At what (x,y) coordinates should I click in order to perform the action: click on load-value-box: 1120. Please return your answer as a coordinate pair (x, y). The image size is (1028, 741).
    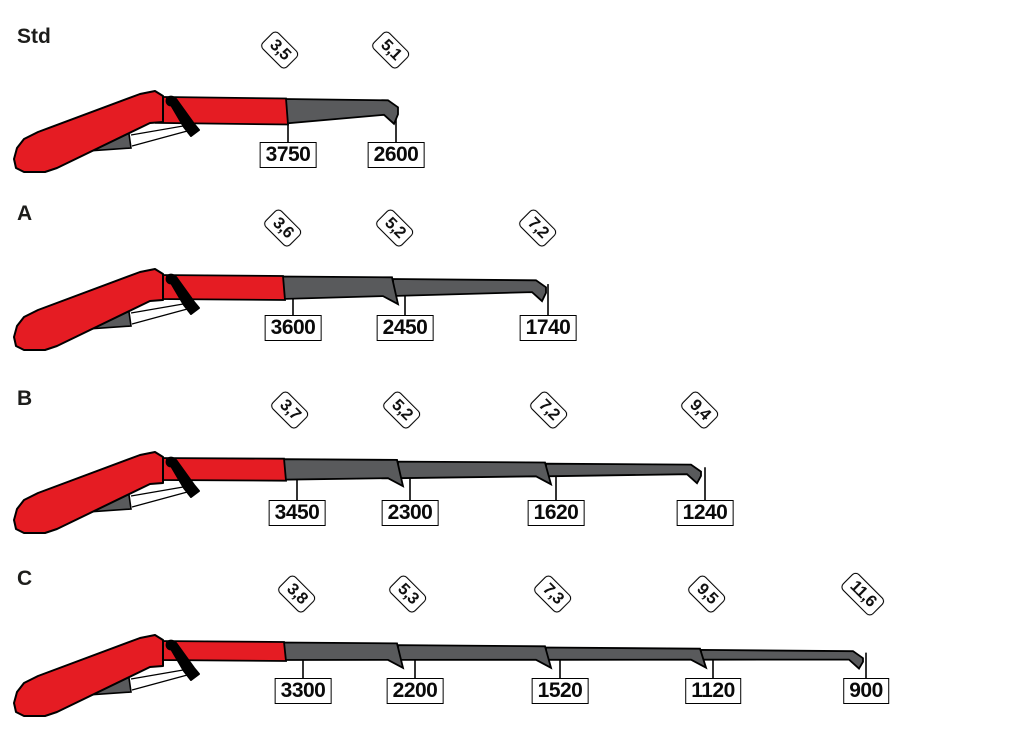
    Looking at the image, I should click on (713, 691).